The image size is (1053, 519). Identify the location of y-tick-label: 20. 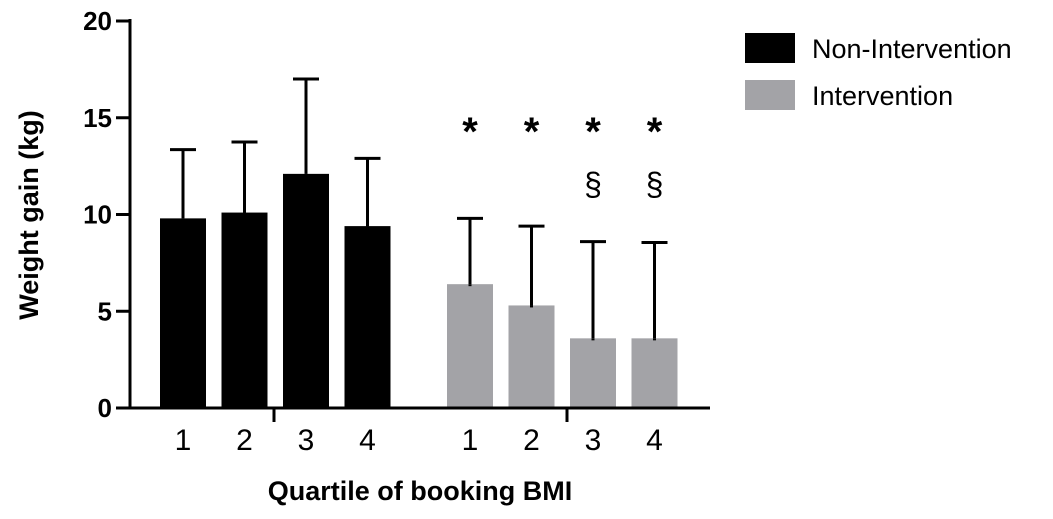
(97, 21).